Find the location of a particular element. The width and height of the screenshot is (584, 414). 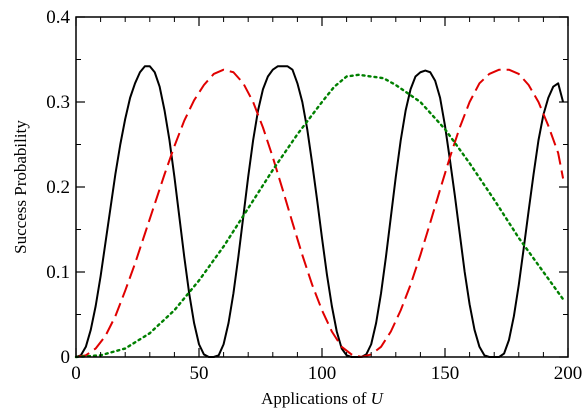

x-tick-label: 150 is located at coordinates (445, 373).